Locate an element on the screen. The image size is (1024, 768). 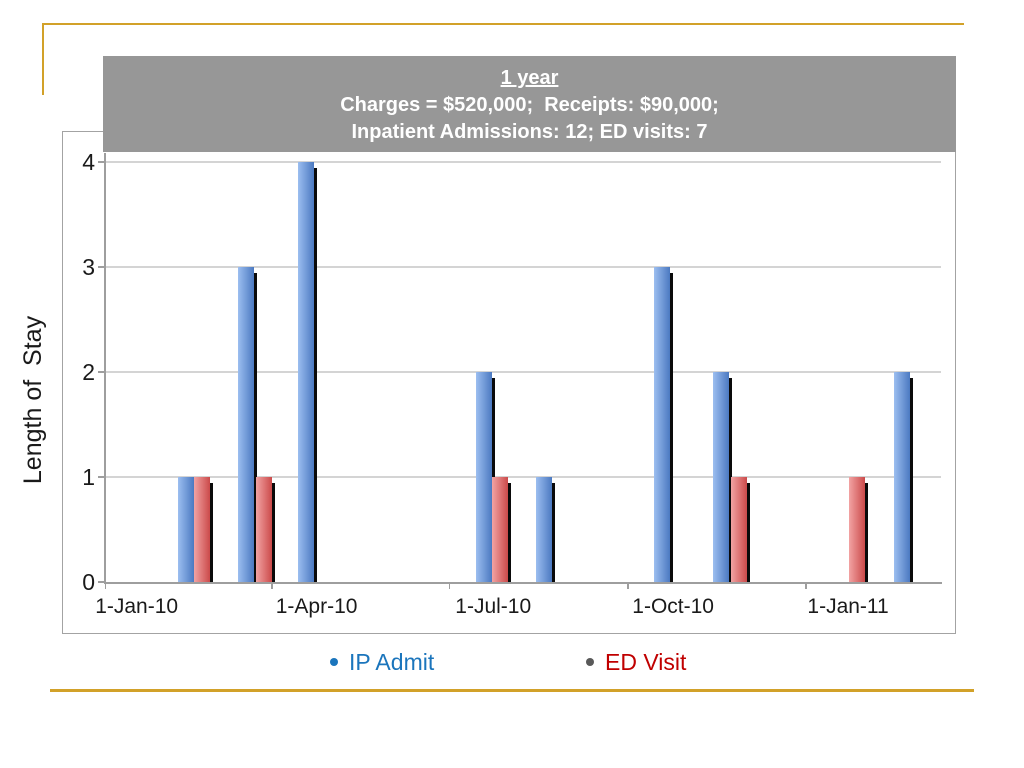
bottom-accent-line is located at coordinates (512, 690).